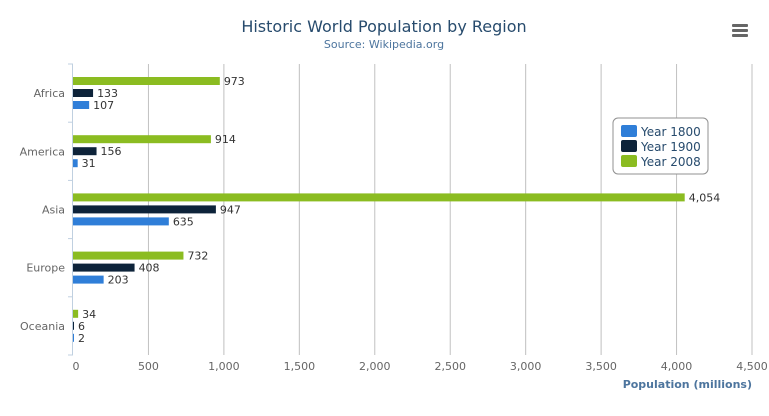  What do you see at coordinates (183, 221) in the screenshot?
I see `data-label: 635` at bounding box center [183, 221].